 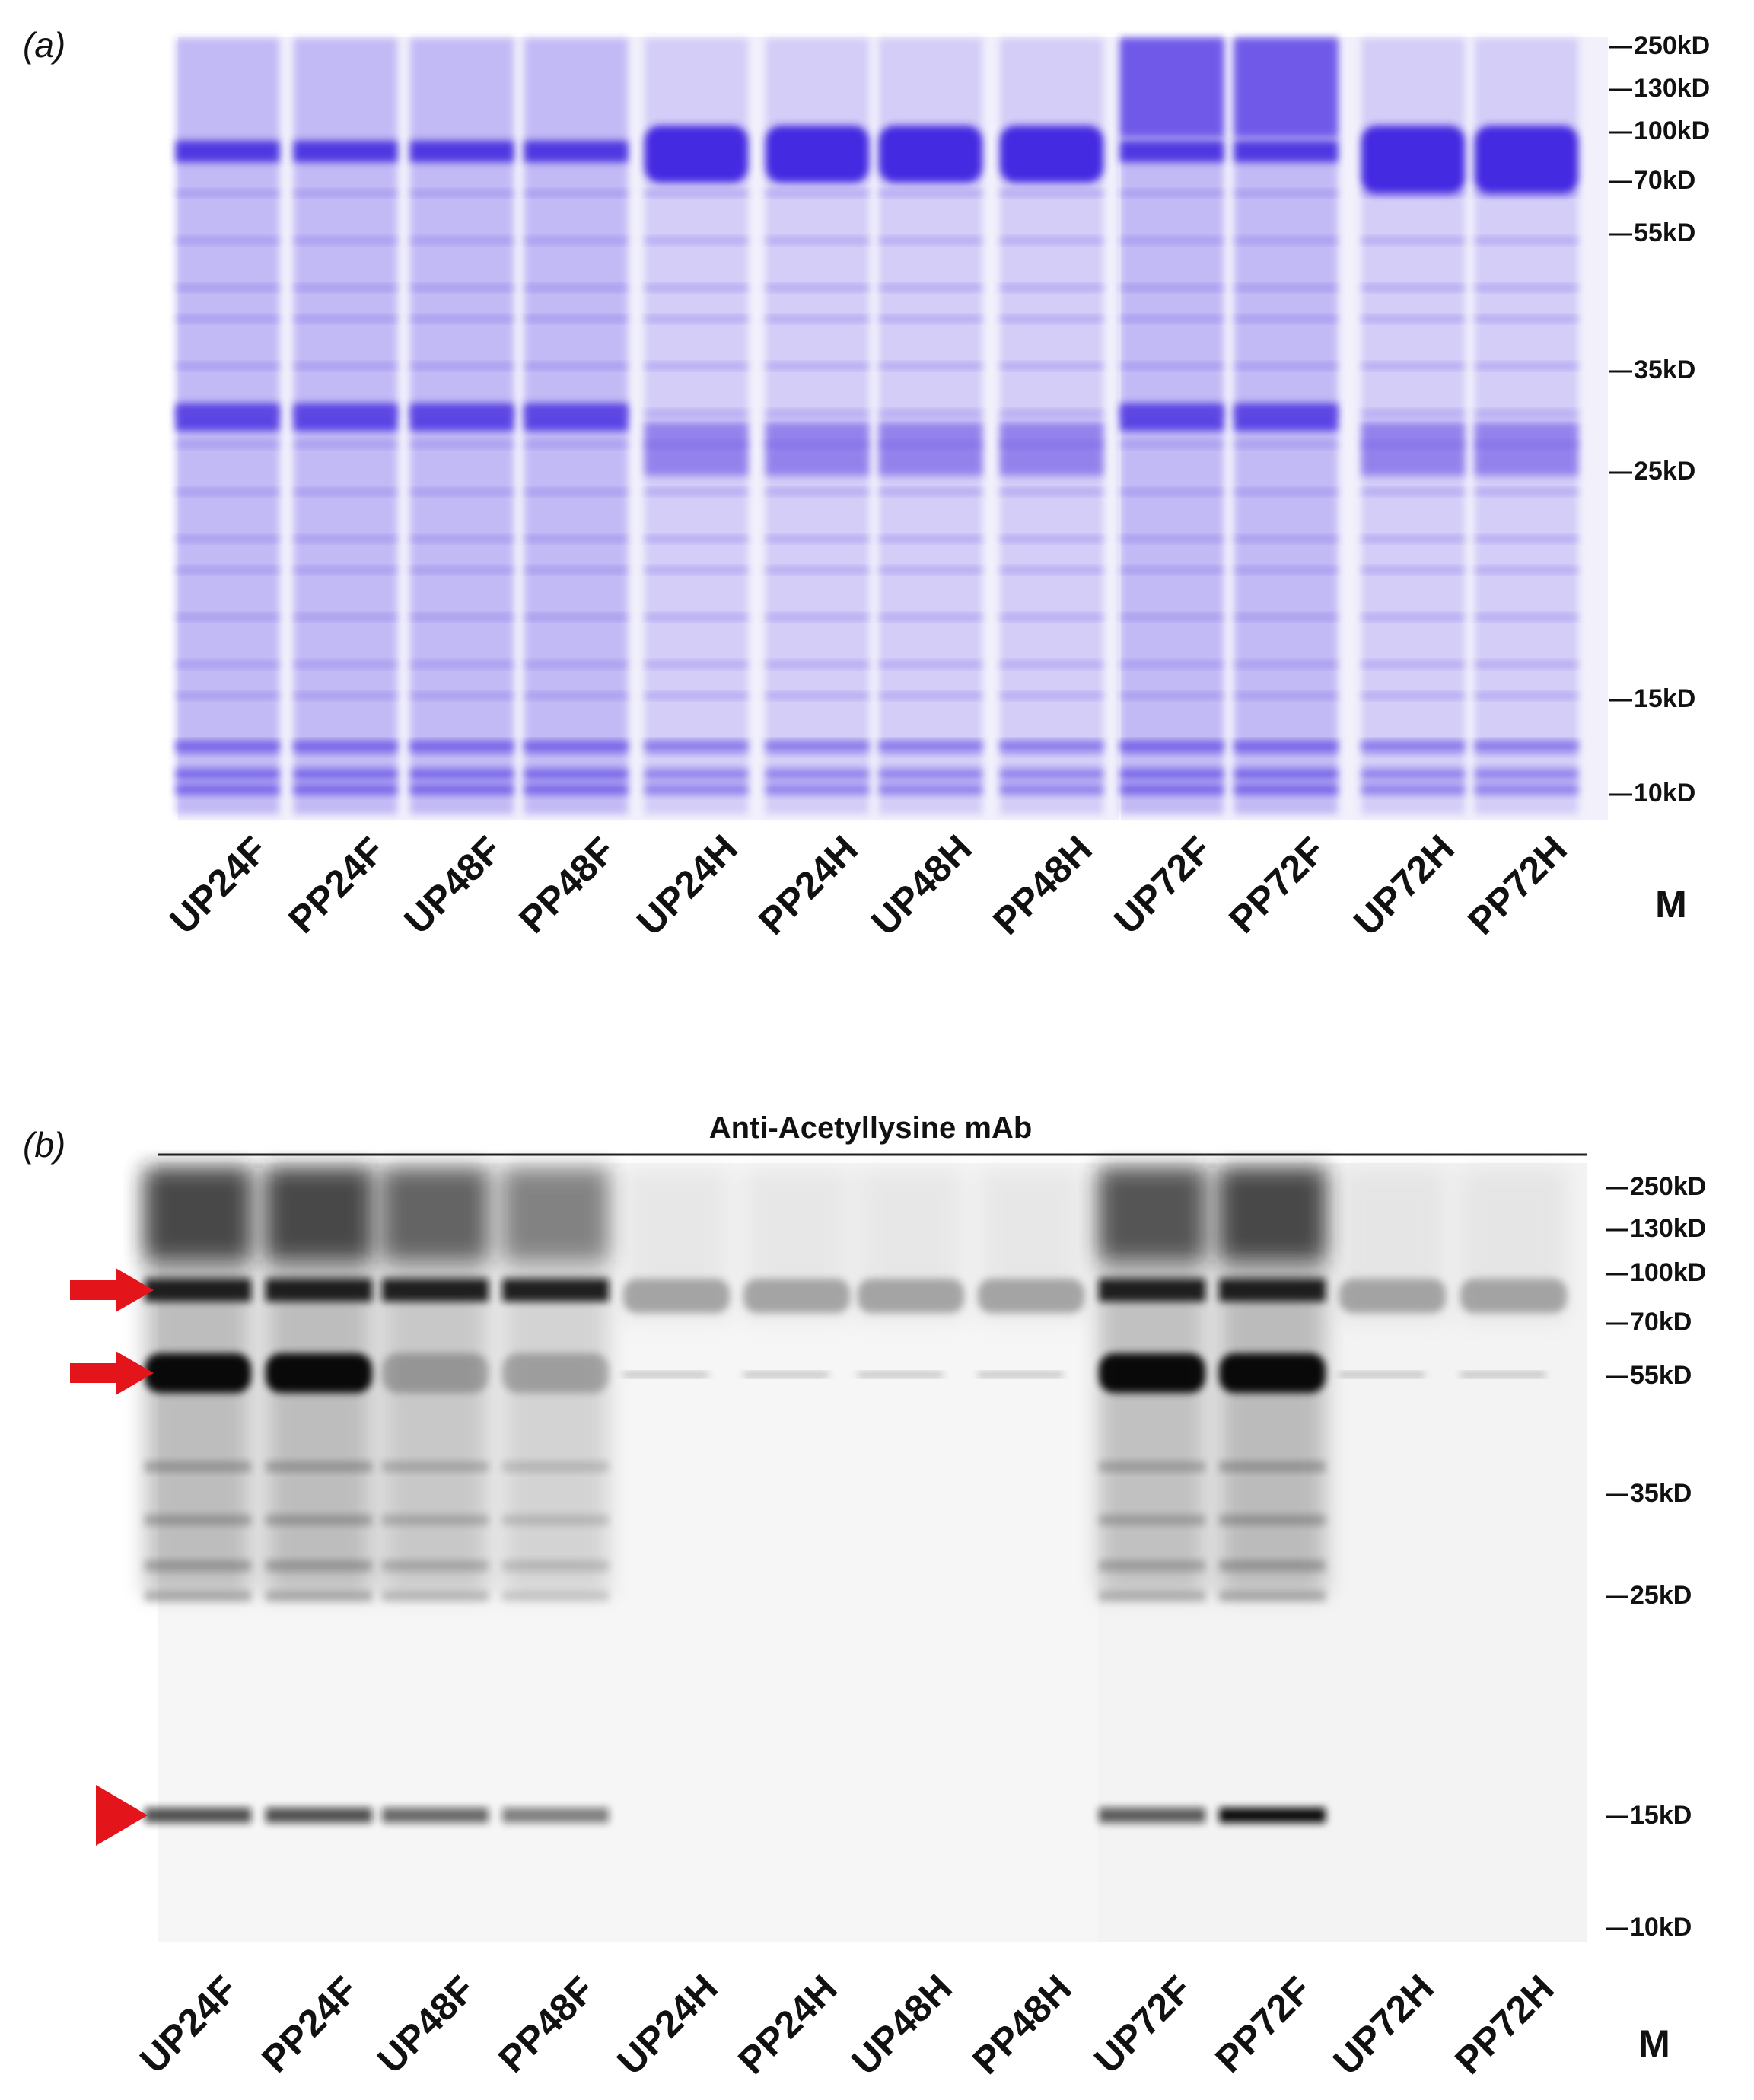 I want to click on marker-label: 100kD, so click(x=1668, y=1272).